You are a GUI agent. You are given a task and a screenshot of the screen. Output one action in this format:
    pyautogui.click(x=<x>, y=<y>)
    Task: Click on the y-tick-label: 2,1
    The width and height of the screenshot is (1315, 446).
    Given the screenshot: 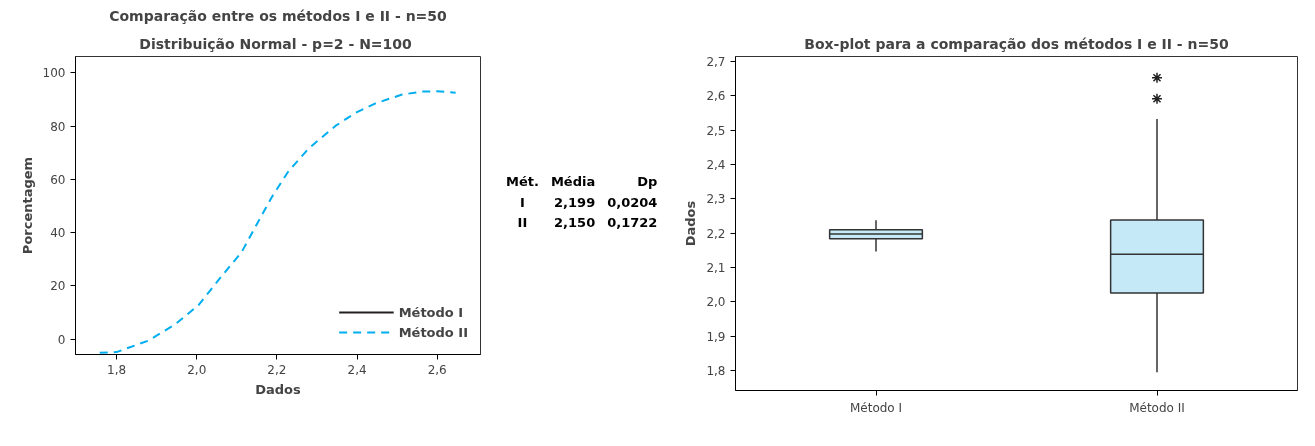 What is the action you would take?
    pyautogui.click(x=716, y=268)
    